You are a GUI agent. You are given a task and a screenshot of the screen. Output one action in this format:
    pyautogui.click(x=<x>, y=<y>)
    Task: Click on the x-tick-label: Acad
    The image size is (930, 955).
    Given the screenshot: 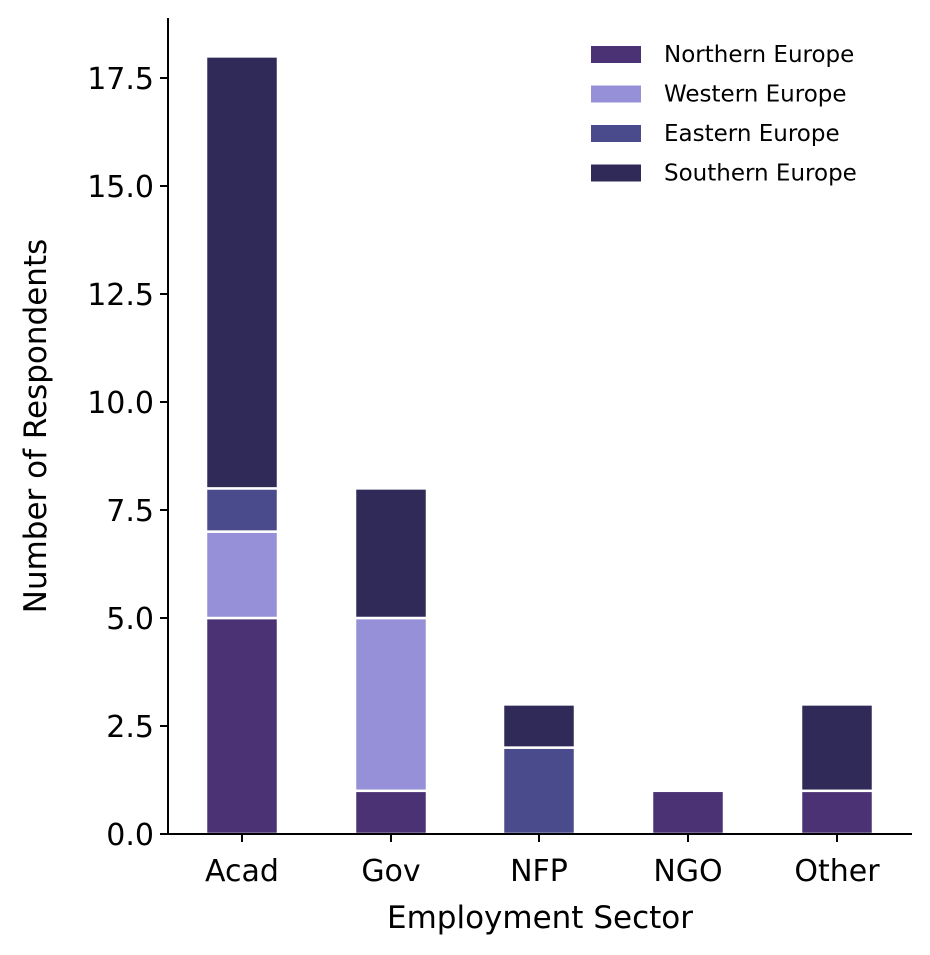 What is the action you would take?
    pyautogui.click(x=242, y=871)
    